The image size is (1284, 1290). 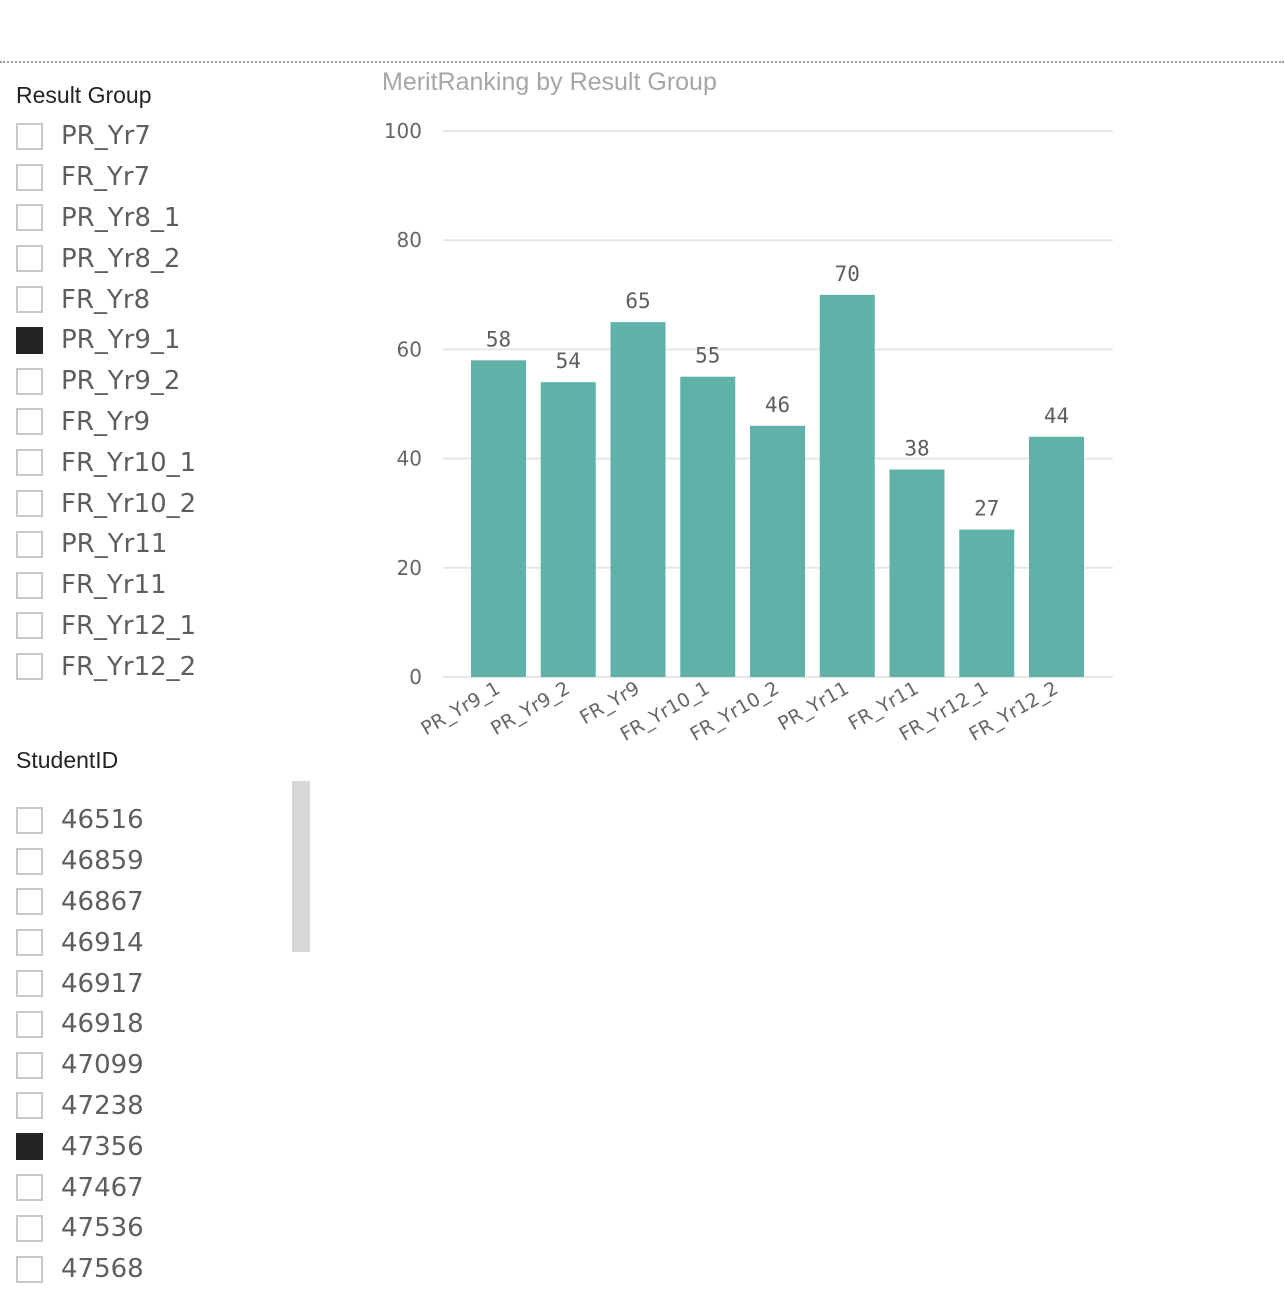 I want to click on y-tick-label: 100, so click(x=403, y=131).